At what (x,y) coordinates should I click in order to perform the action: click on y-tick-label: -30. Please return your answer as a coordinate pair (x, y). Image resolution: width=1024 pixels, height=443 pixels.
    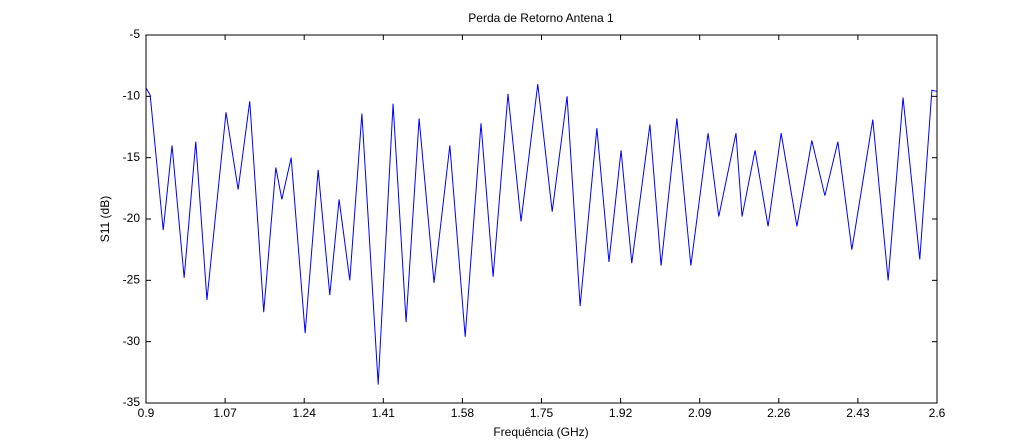
    Looking at the image, I should click on (132, 341).